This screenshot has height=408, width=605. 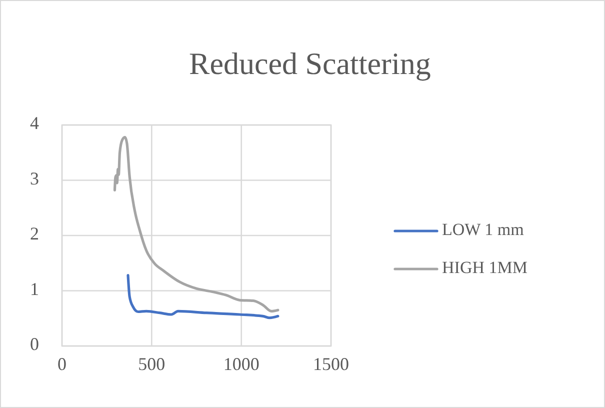 What do you see at coordinates (485, 267) in the screenshot?
I see `legend-label: HIGH 1MM` at bounding box center [485, 267].